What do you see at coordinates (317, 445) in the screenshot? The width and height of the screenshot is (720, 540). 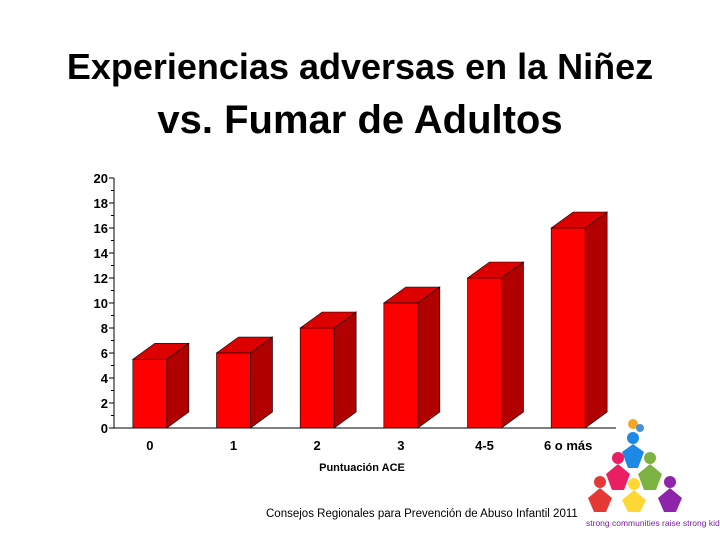 I see `x-tick-label: 2` at bounding box center [317, 445].